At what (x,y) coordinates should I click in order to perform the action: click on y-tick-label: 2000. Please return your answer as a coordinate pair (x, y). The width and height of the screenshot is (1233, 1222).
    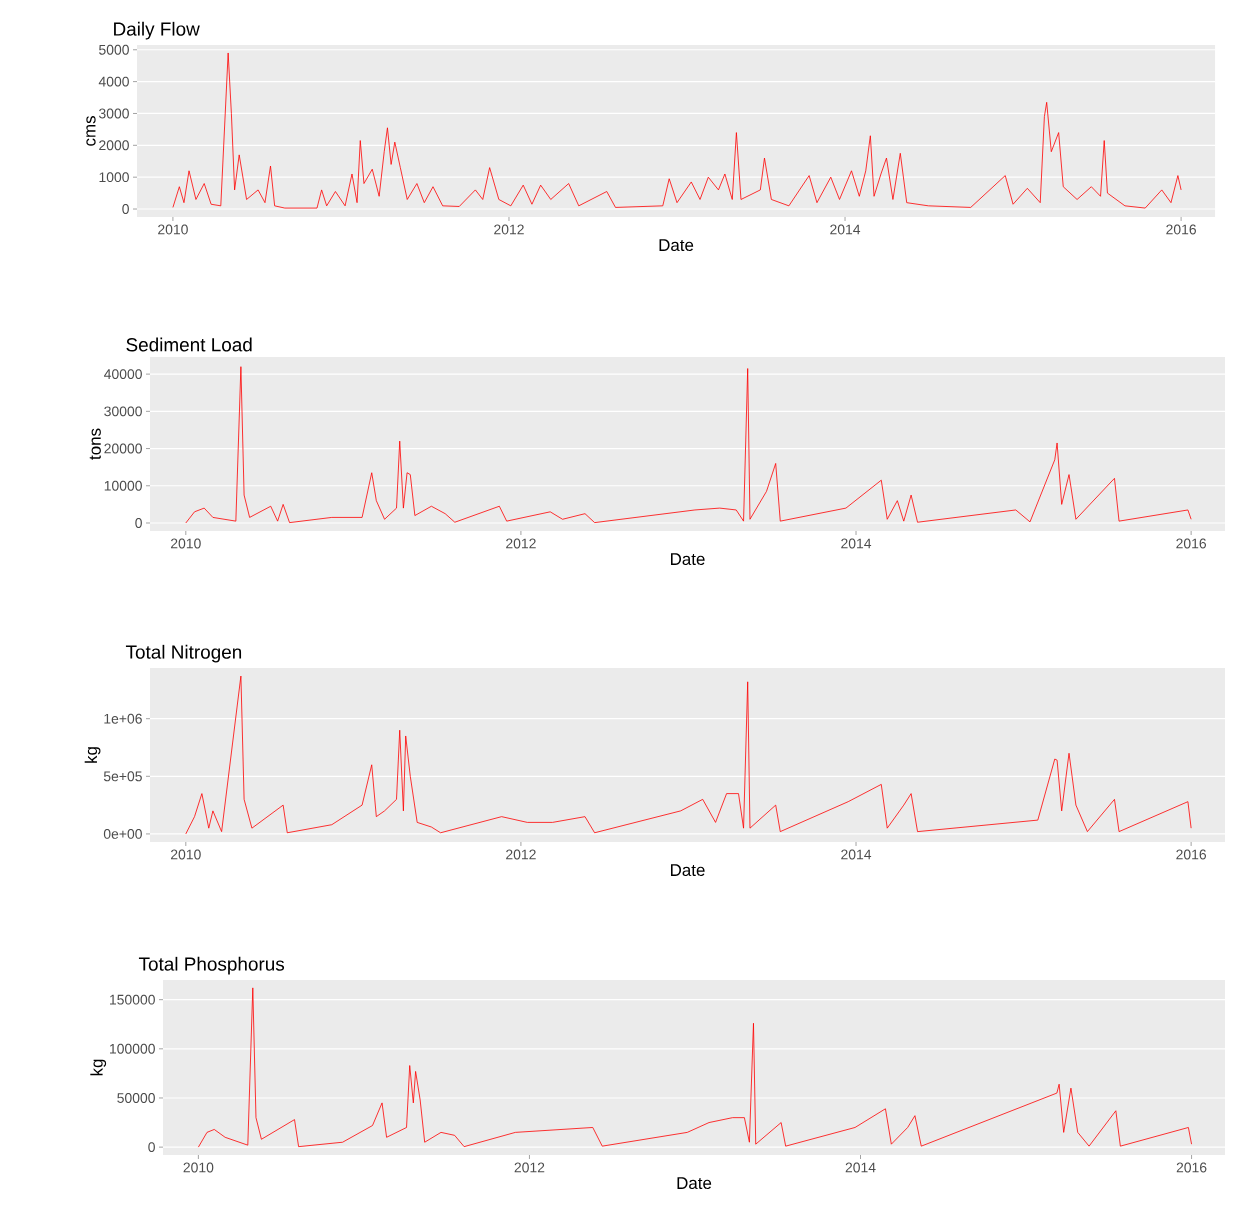
    Looking at the image, I should click on (114, 145).